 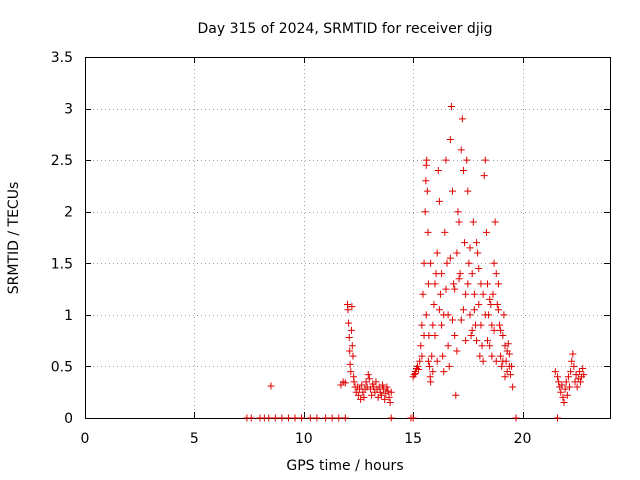 What do you see at coordinates (62, 58) in the screenshot?
I see `y-tick-label: 3.5` at bounding box center [62, 58].